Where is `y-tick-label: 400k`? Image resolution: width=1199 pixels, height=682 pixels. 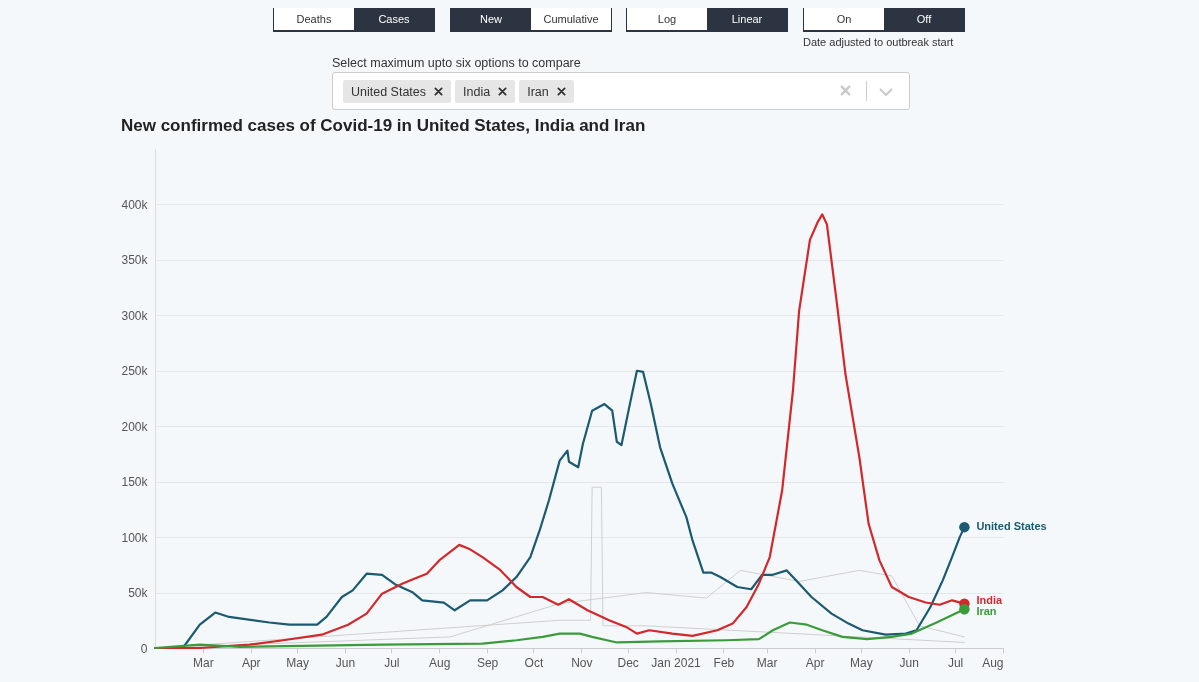
y-tick-label: 400k is located at coordinates (135, 204).